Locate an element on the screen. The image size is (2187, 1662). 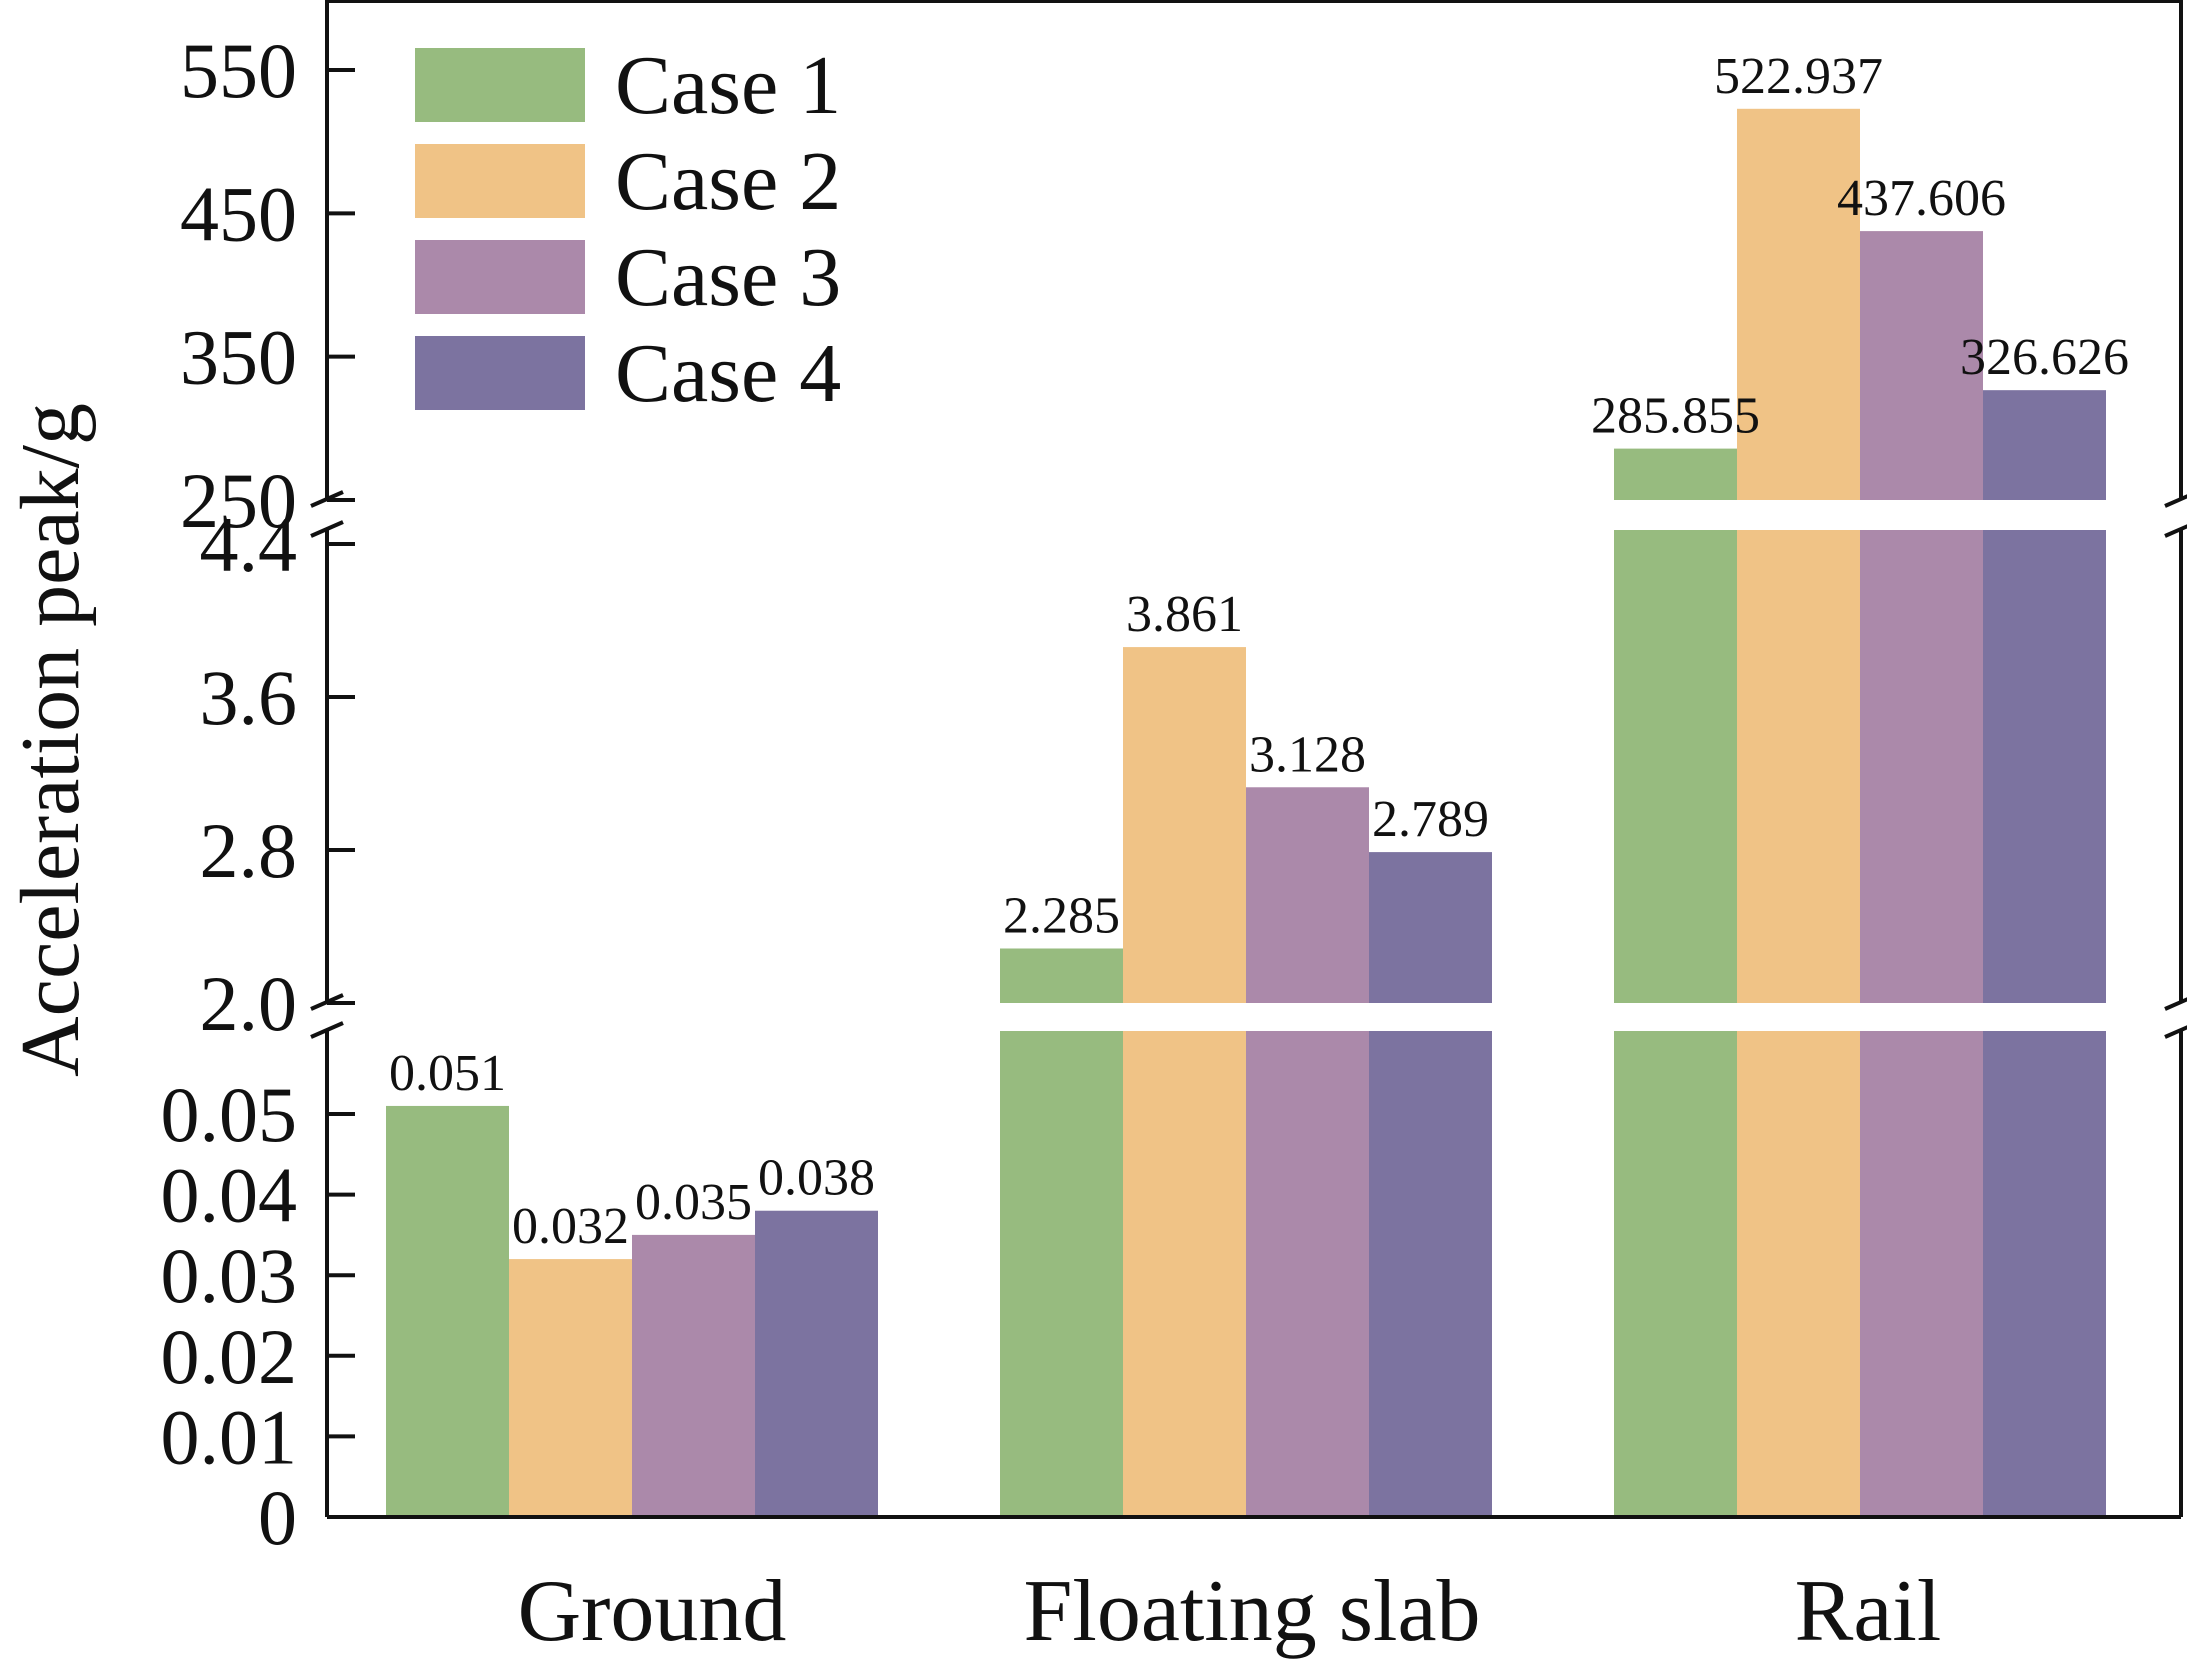
data-label: 522.937 is located at coordinates (1798, 76).